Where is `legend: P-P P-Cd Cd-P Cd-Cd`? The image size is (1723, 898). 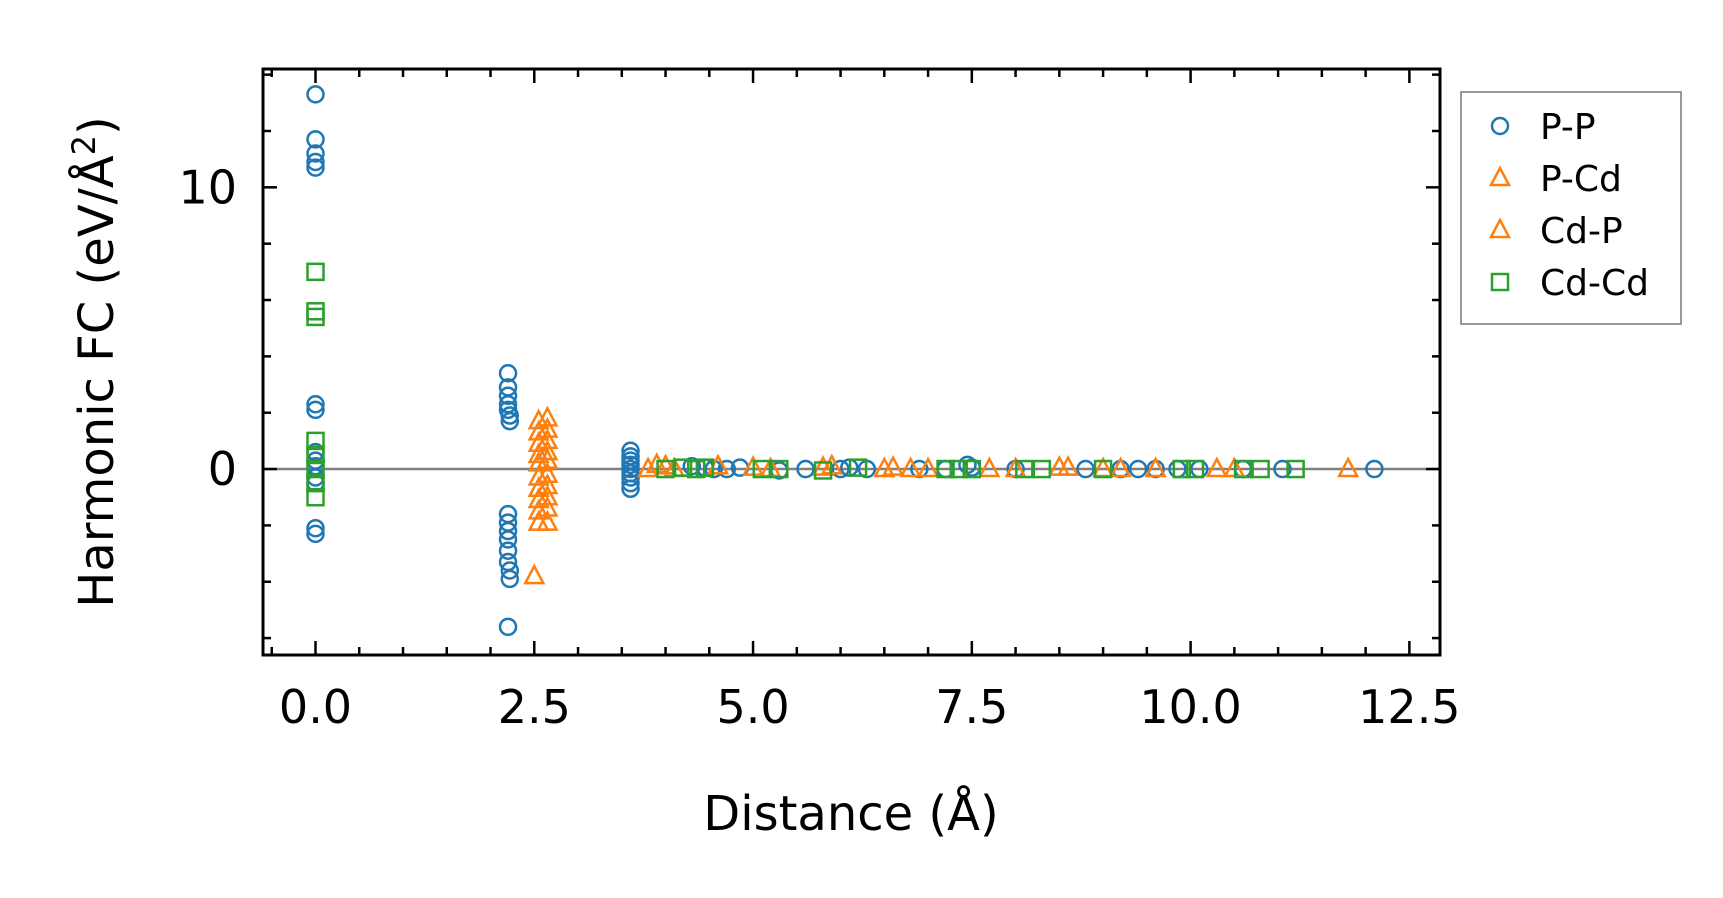 legend: P-P P-Cd Cd-P Cd-Cd is located at coordinates (1571, 208).